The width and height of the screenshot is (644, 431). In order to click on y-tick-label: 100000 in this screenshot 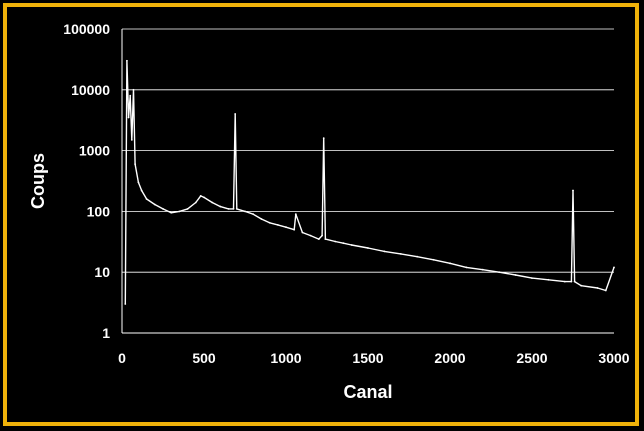, I will do `click(86, 29)`.